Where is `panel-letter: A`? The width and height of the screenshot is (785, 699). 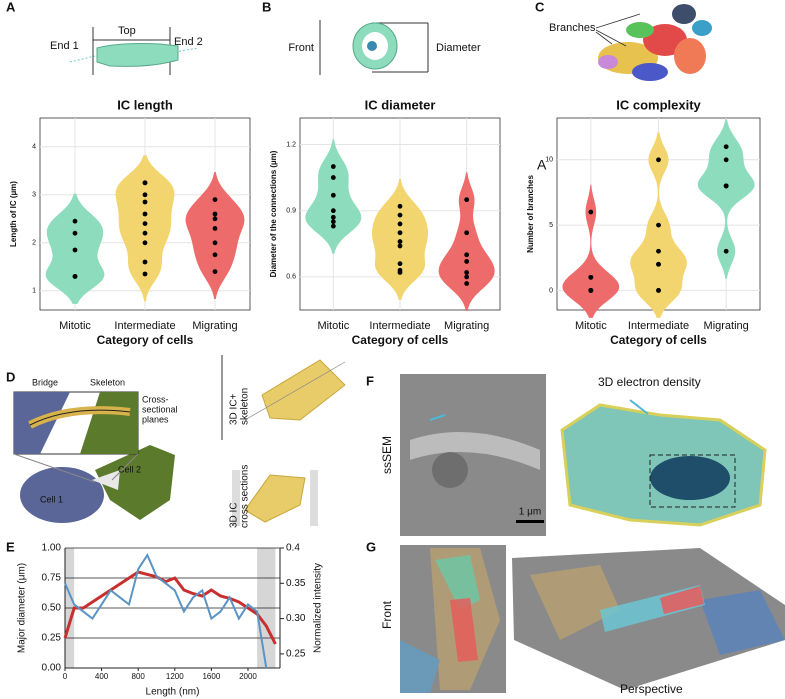
panel-letter: A is located at coordinates (11, 7).